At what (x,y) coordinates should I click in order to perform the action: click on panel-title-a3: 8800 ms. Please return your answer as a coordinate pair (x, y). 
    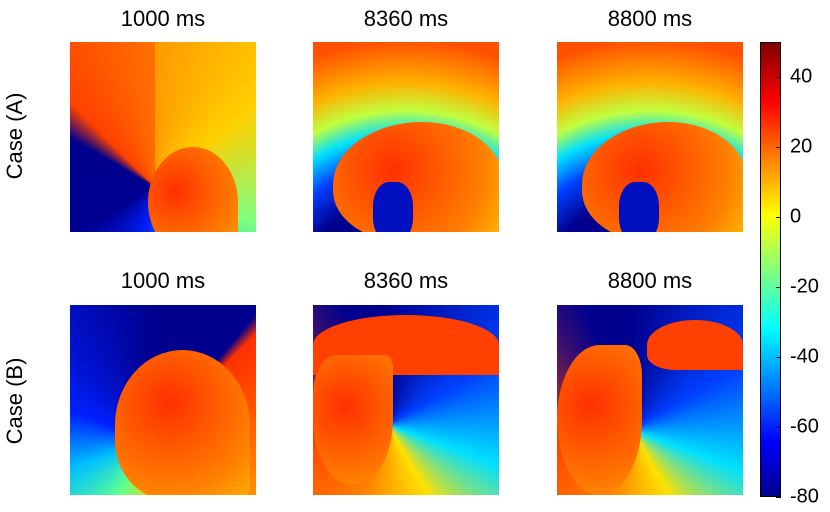
    Looking at the image, I should click on (650, 18).